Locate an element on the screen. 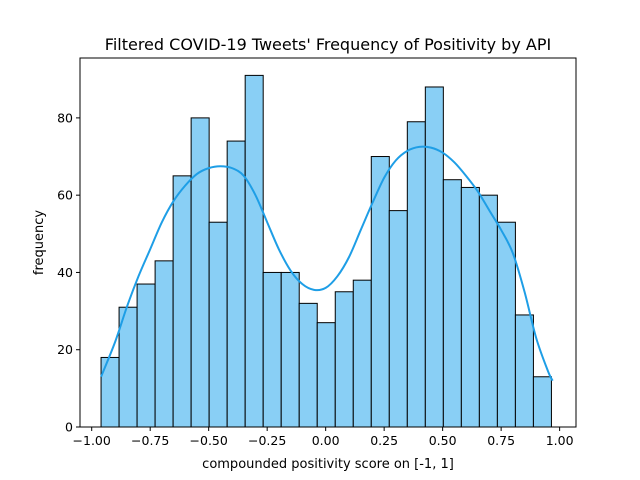 The width and height of the screenshot is (640, 480). y-axis-label: frequency is located at coordinates (39, 243).